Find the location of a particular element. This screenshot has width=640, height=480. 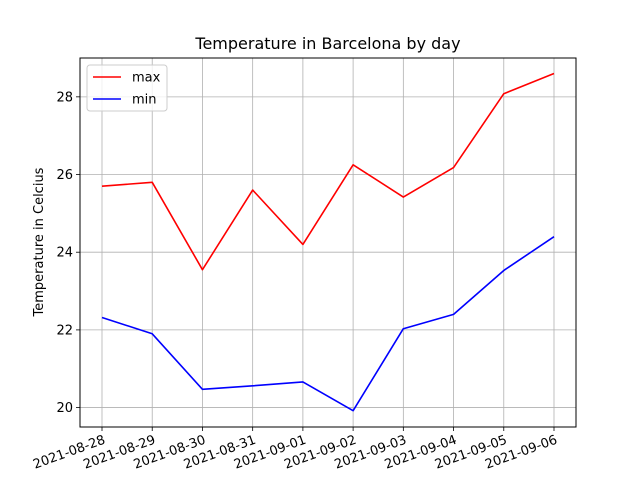

y-tick-label: 20 is located at coordinates (64, 408).